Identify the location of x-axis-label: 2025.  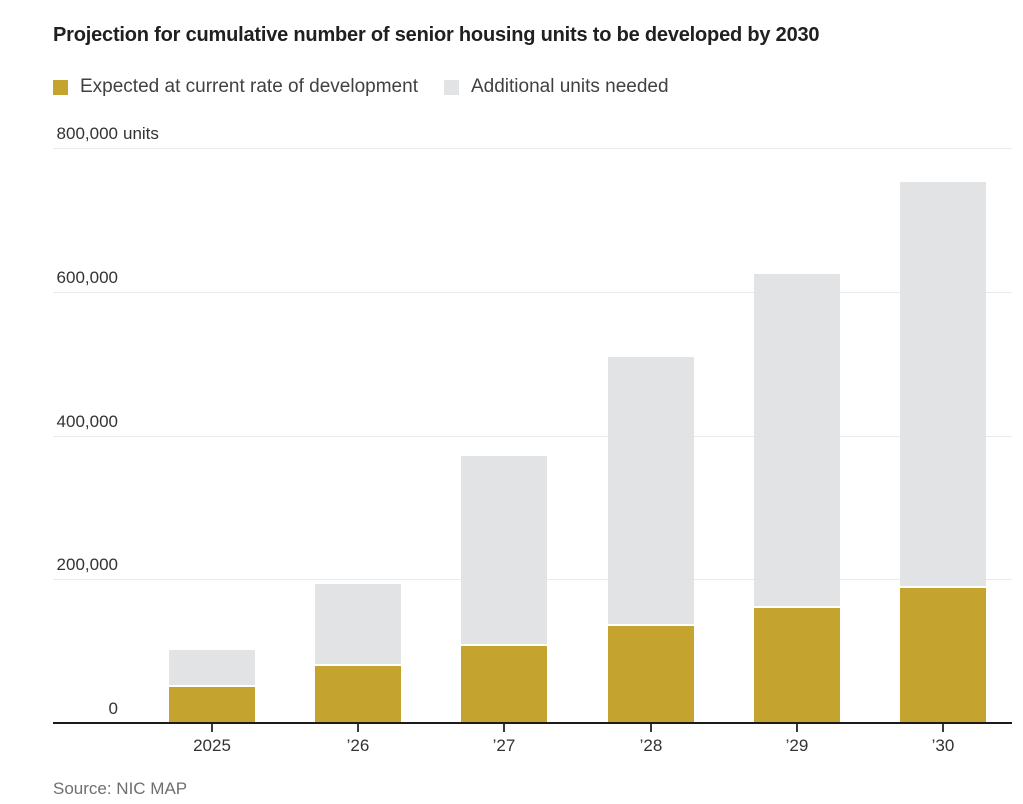
(212, 745).